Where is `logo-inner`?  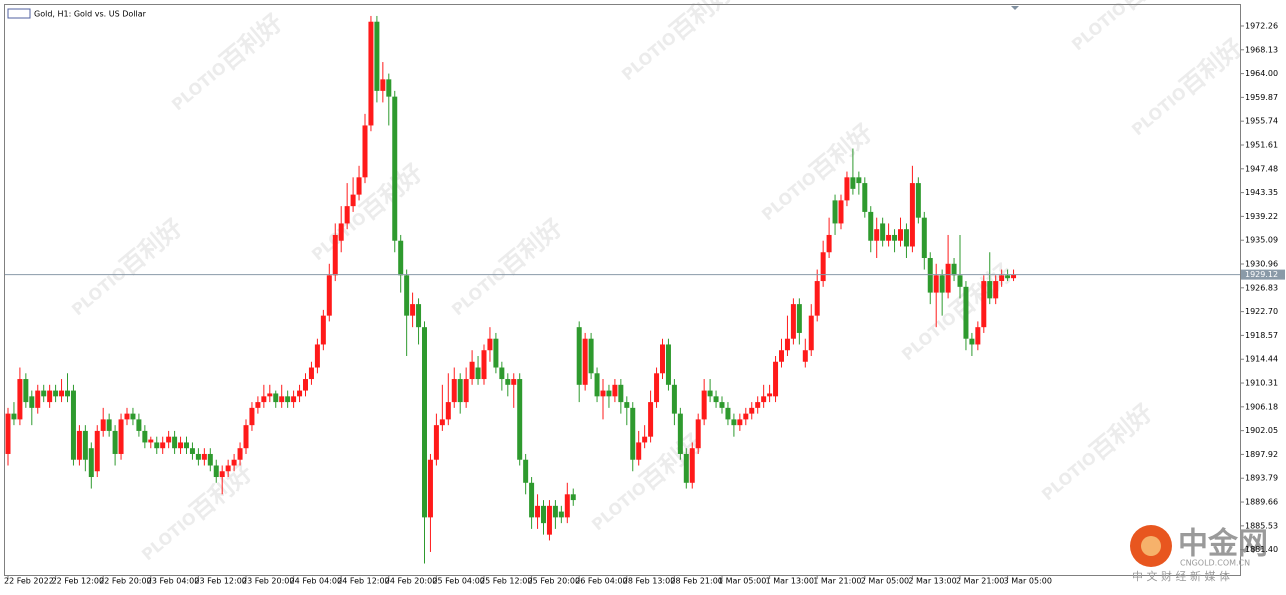
logo-inner is located at coordinates (1151, 546).